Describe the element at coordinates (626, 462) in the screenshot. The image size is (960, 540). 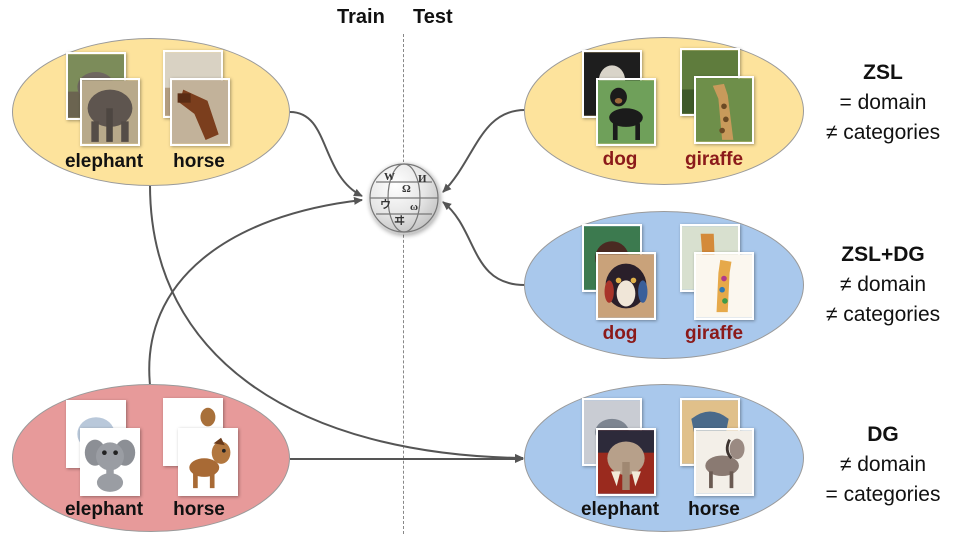
I see `elephant-painting` at that location.